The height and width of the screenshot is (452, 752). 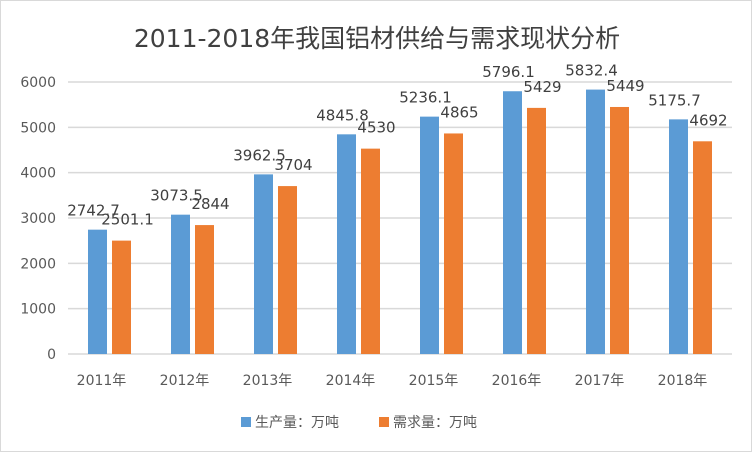 I want to click on x-tick-label: 2017年, so click(x=600, y=381).